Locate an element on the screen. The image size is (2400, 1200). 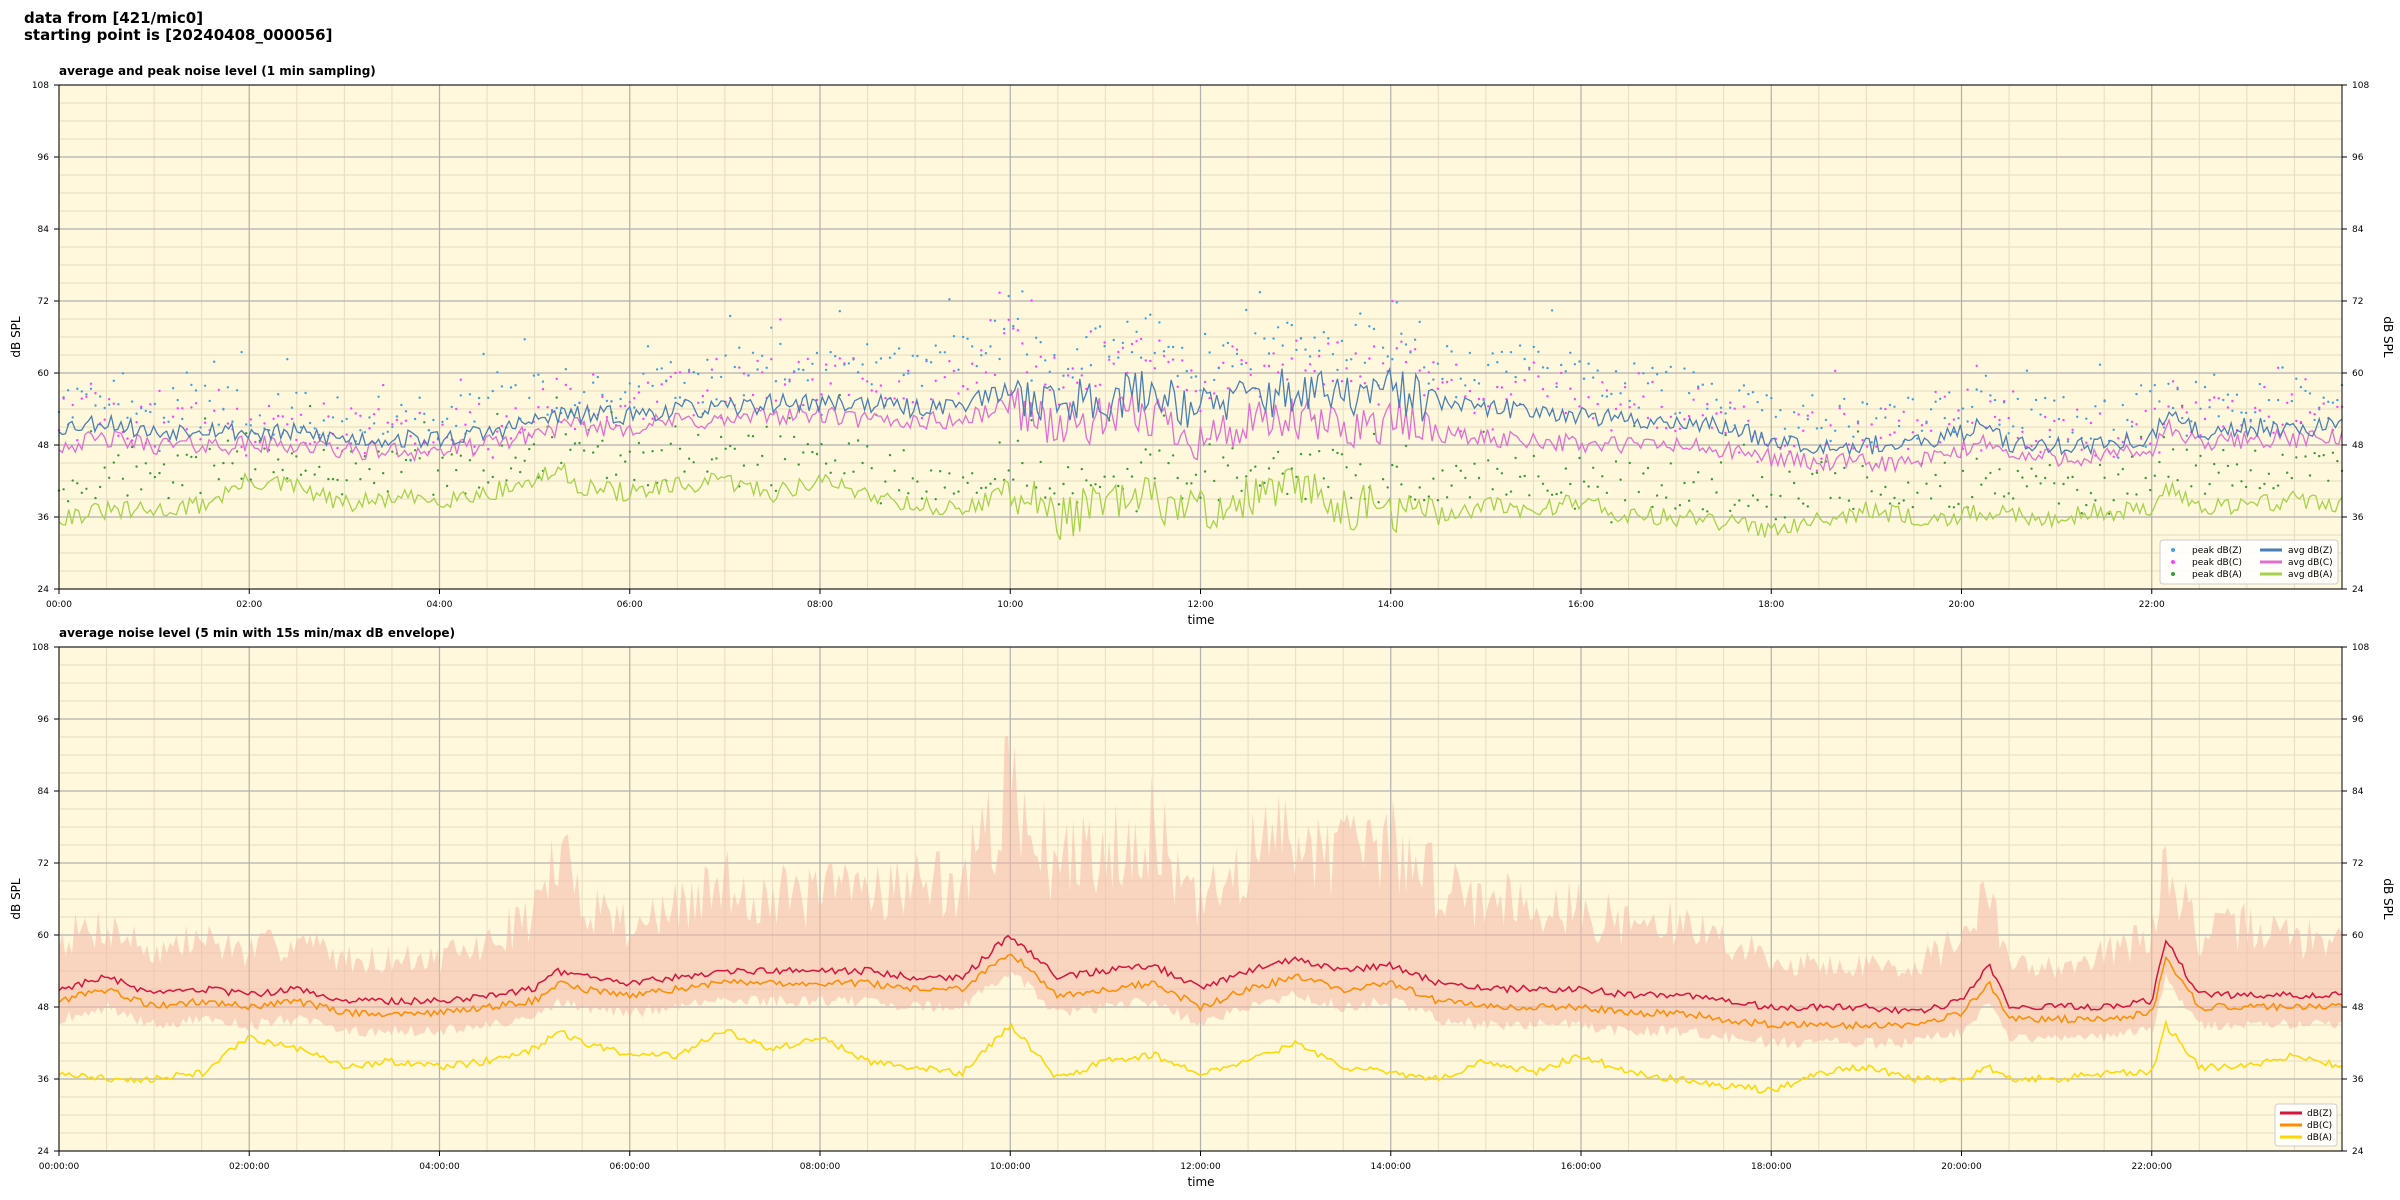
legend-label: dB(Z) is located at coordinates (2319, 1114).